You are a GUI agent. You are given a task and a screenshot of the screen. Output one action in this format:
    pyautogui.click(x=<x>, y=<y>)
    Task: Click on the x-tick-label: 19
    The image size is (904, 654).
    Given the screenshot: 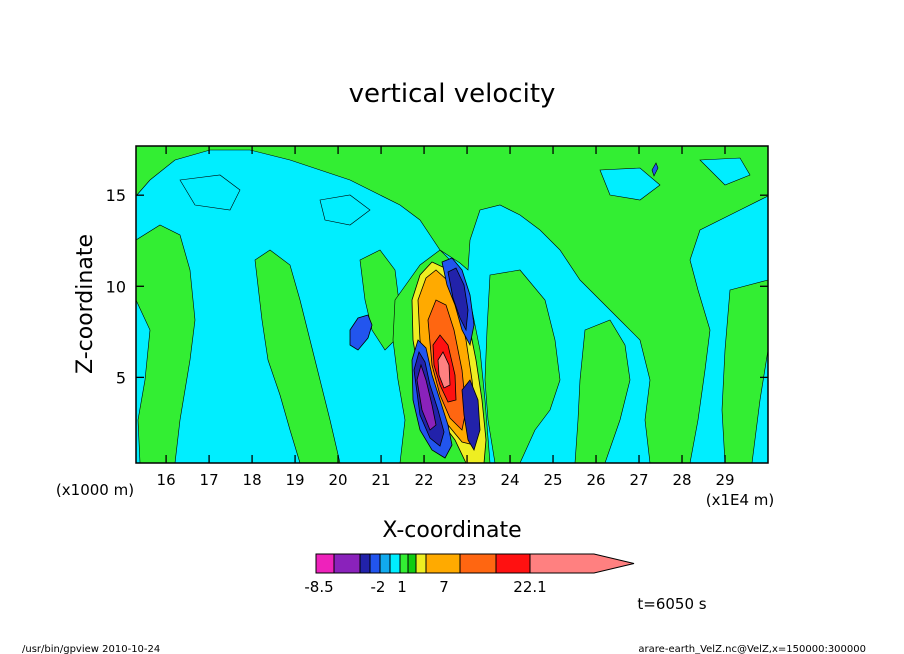 What is the action you would take?
    pyautogui.click(x=295, y=480)
    